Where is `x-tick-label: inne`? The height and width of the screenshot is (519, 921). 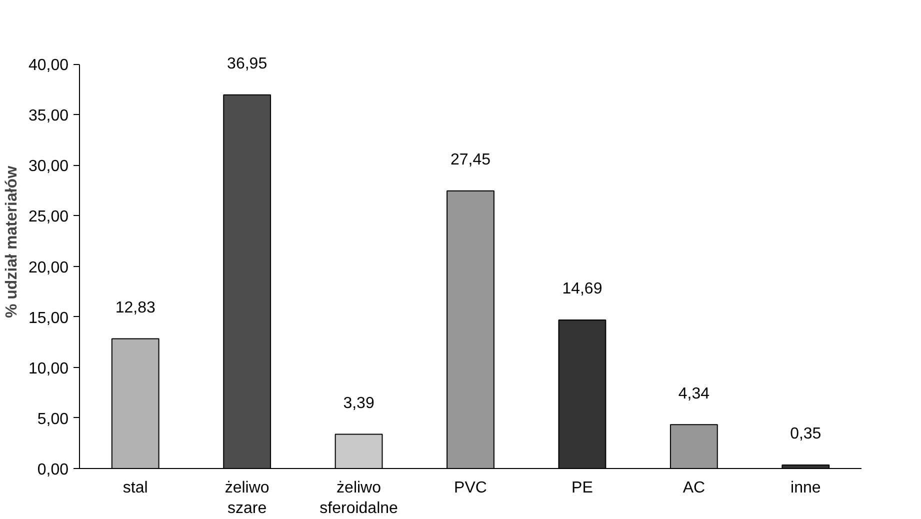
x-tick-label: inne is located at coordinates (805, 488).